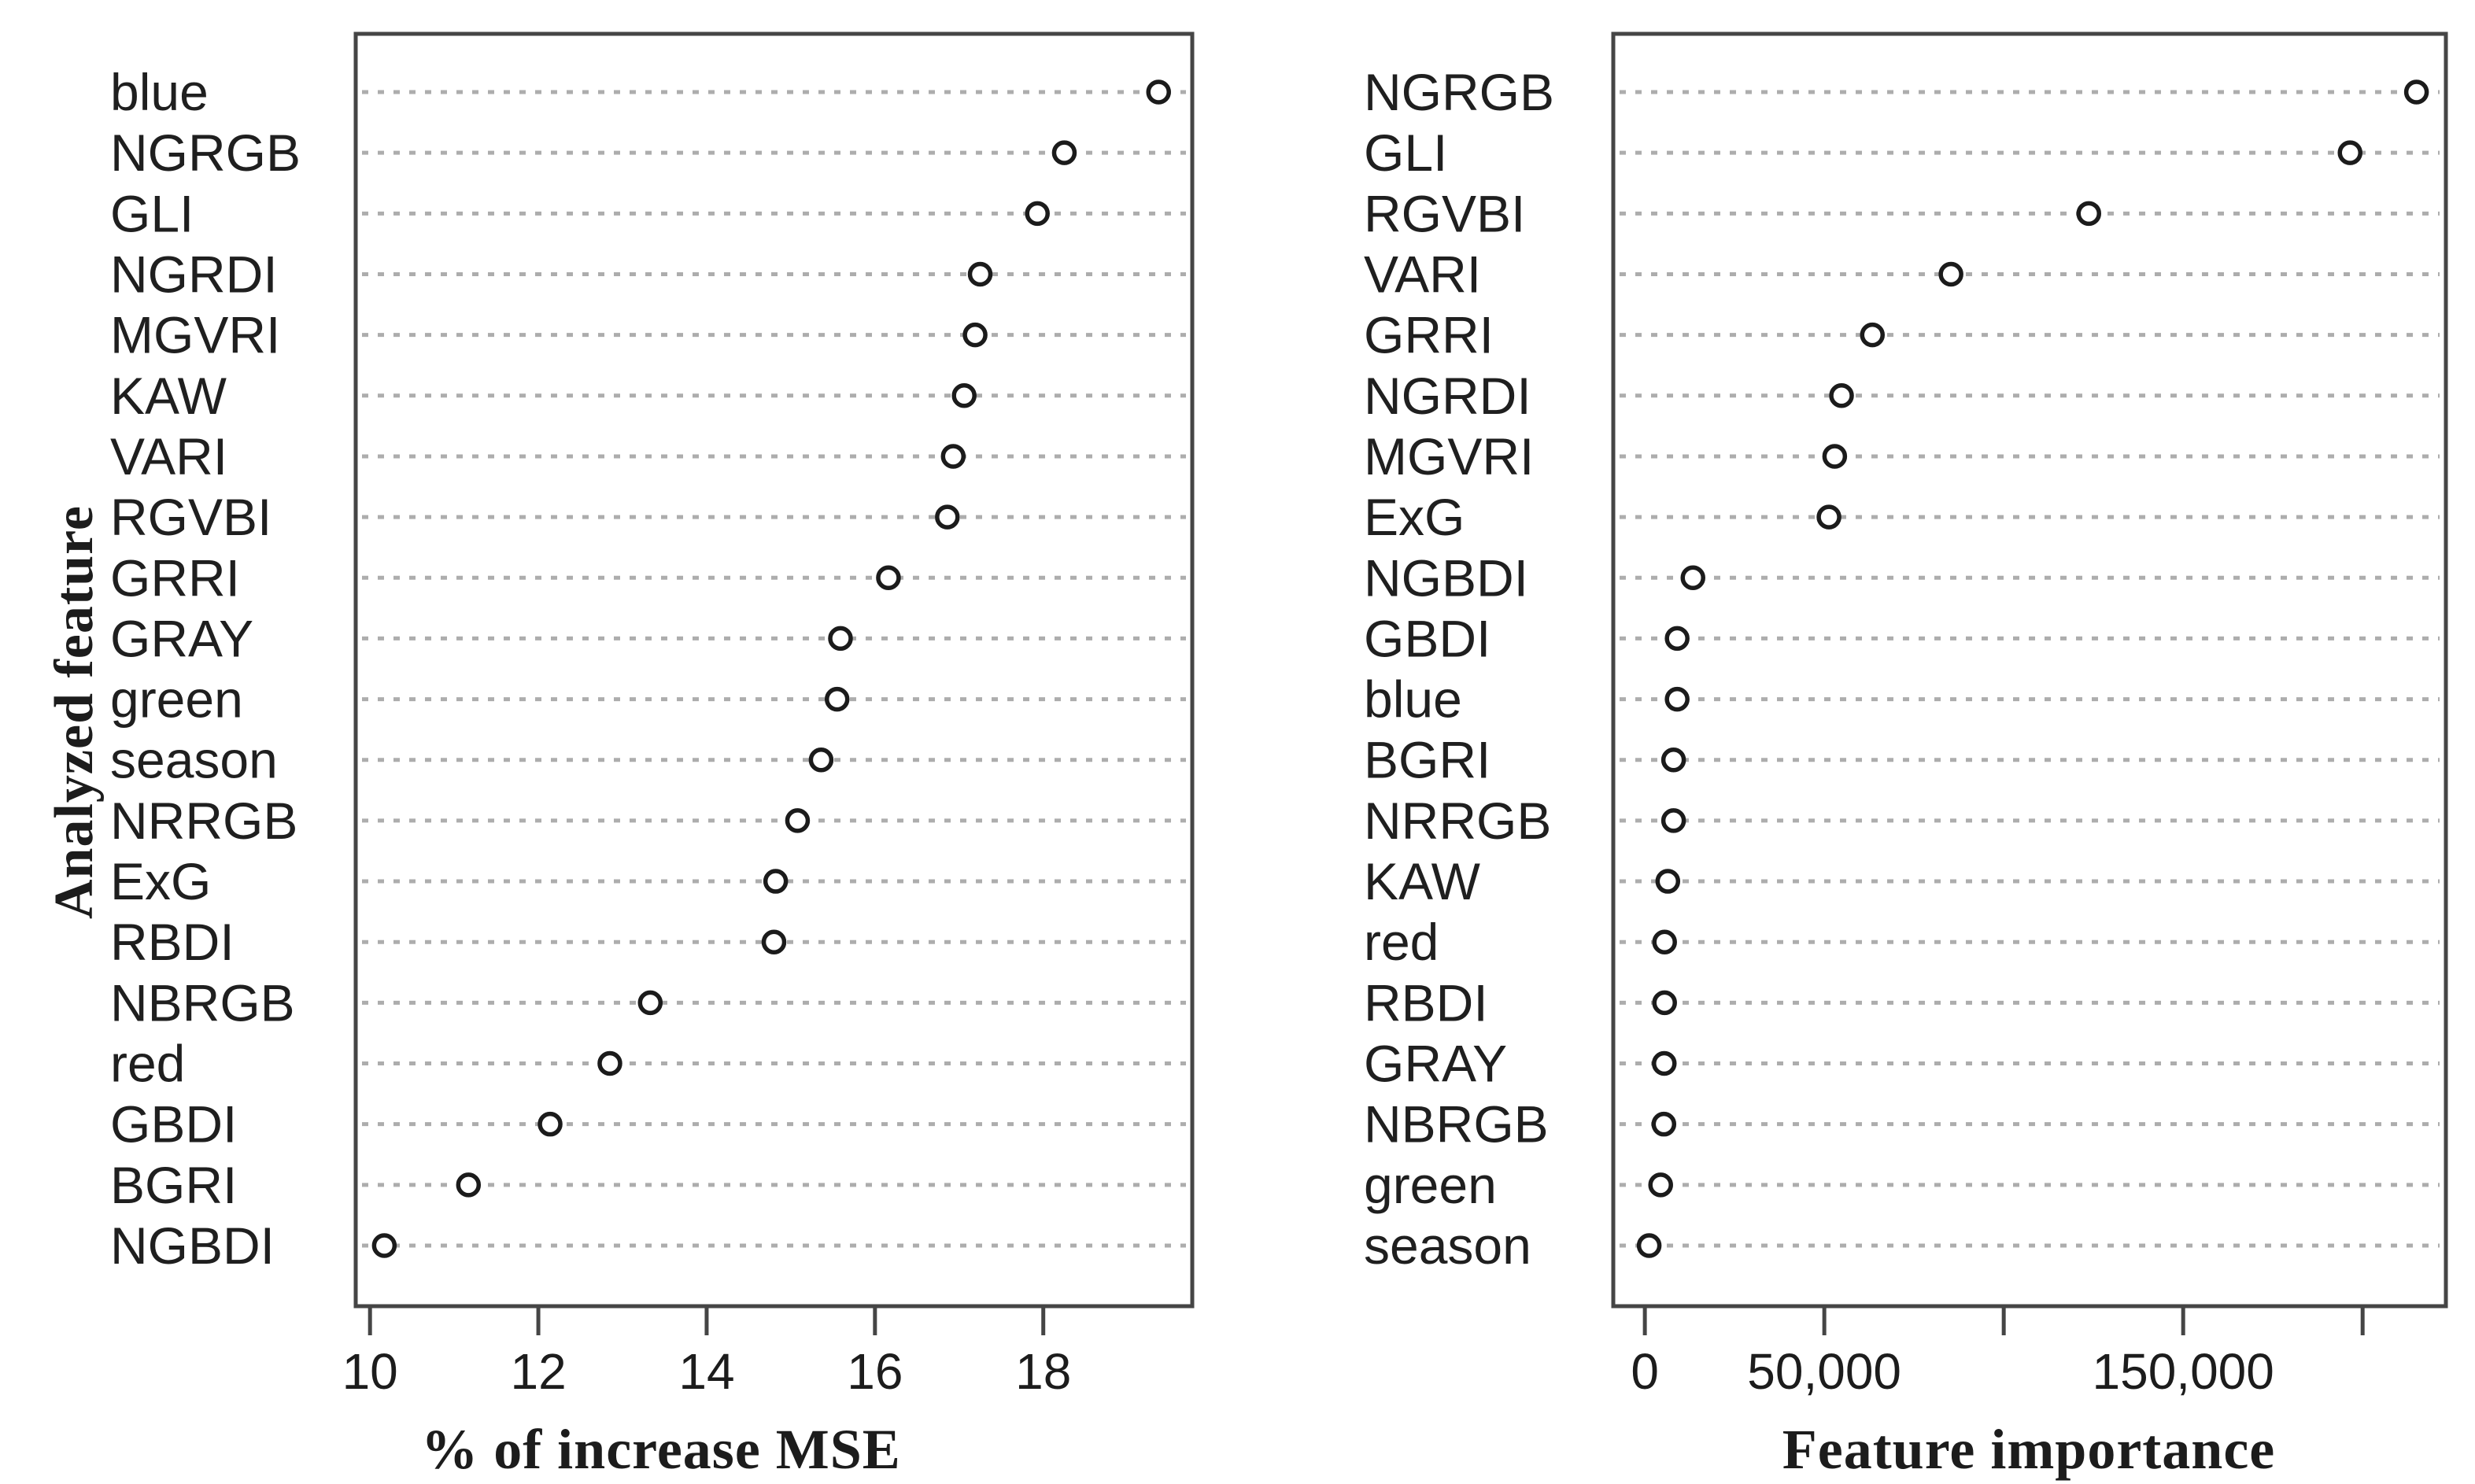 The image size is (2475, 1484). What do you see at coordinates (1043, 1371) in the screenshot?
I see `x-tick-label: 18` at bounding box center [1043, 1371].